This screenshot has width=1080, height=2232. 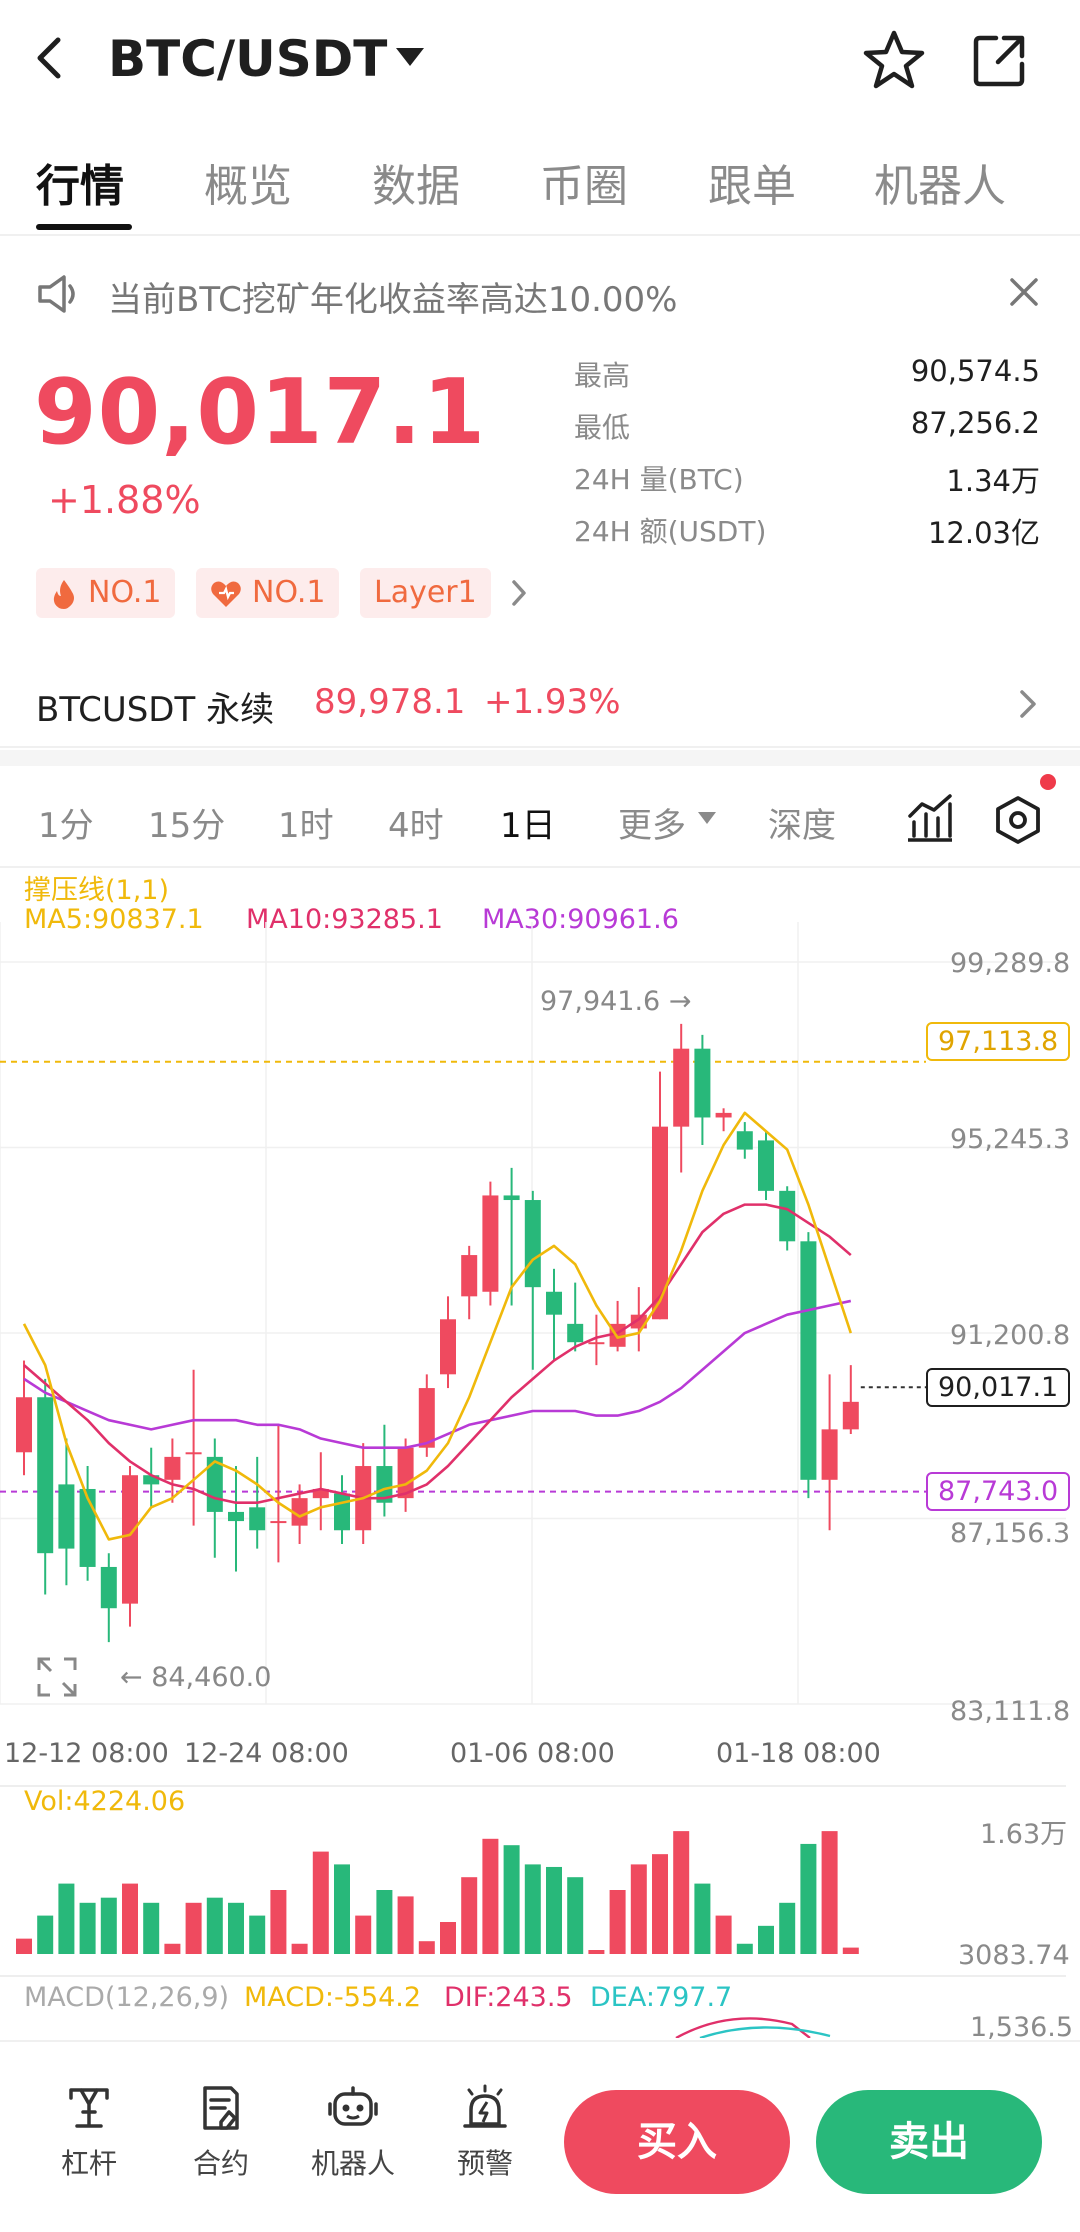 I want to click on tag-hot-rank: NO.1, so click(x=106, y=593).